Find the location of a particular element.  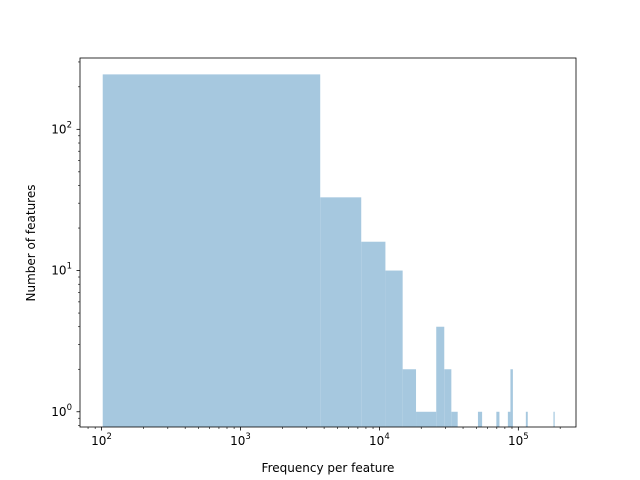

y-tick-label: 10¹ is located at coordinates (61, 270).